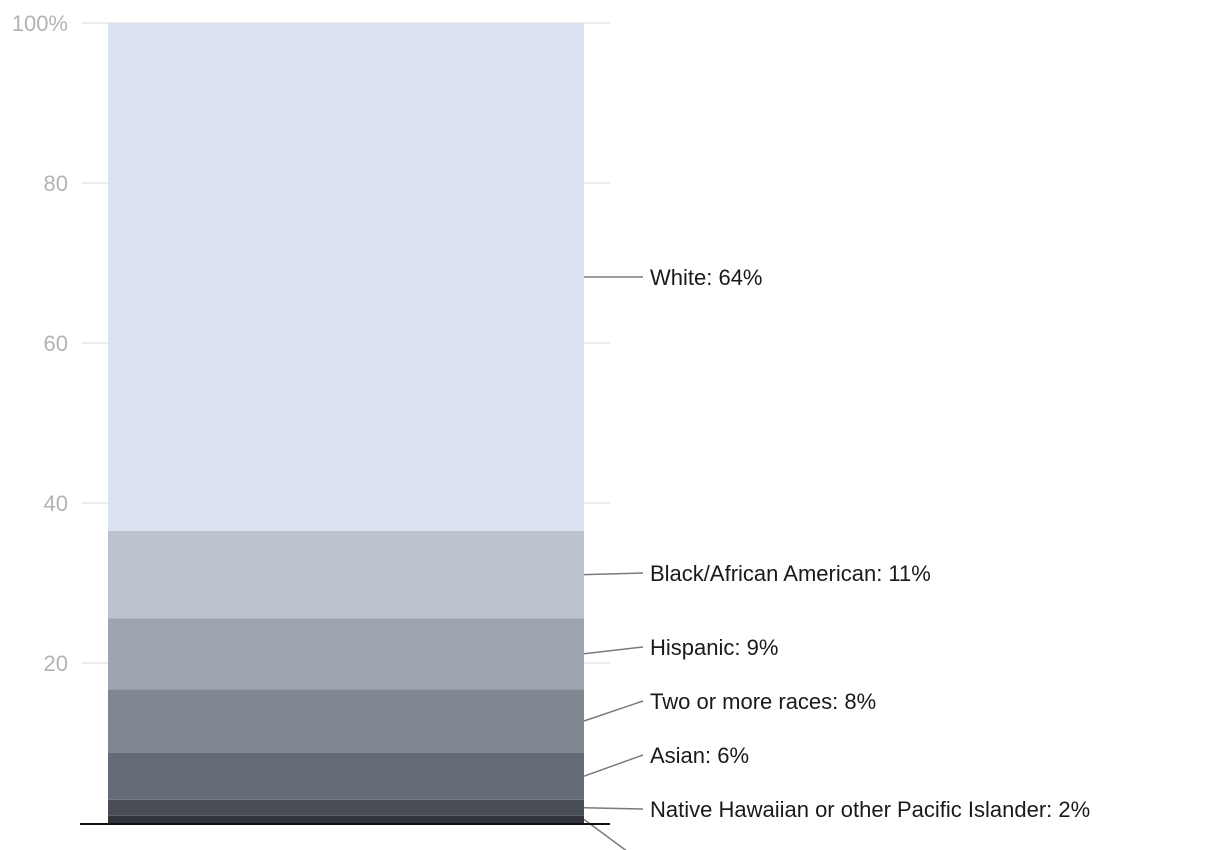  What do you see at coordinates (763, 701) in the screenshot?
I see `segment-label: Two or more races: 8%` at bounding box center [763, 701].